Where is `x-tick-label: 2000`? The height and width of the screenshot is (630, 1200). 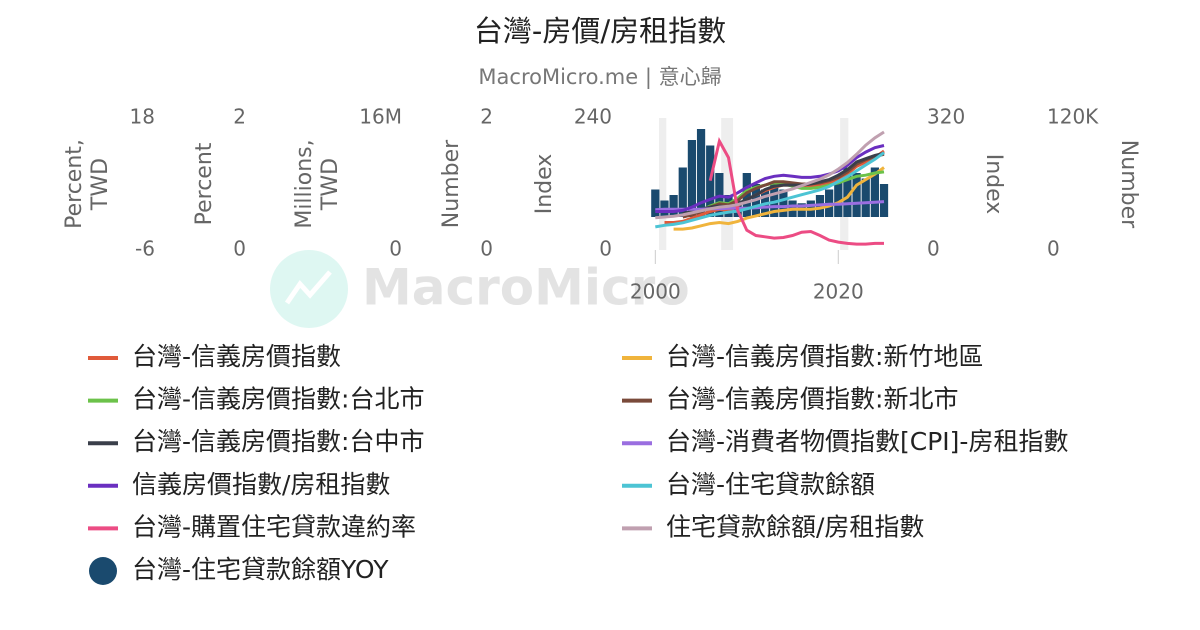 x-tick-label: 2000 is located at coordinates (655, 292).